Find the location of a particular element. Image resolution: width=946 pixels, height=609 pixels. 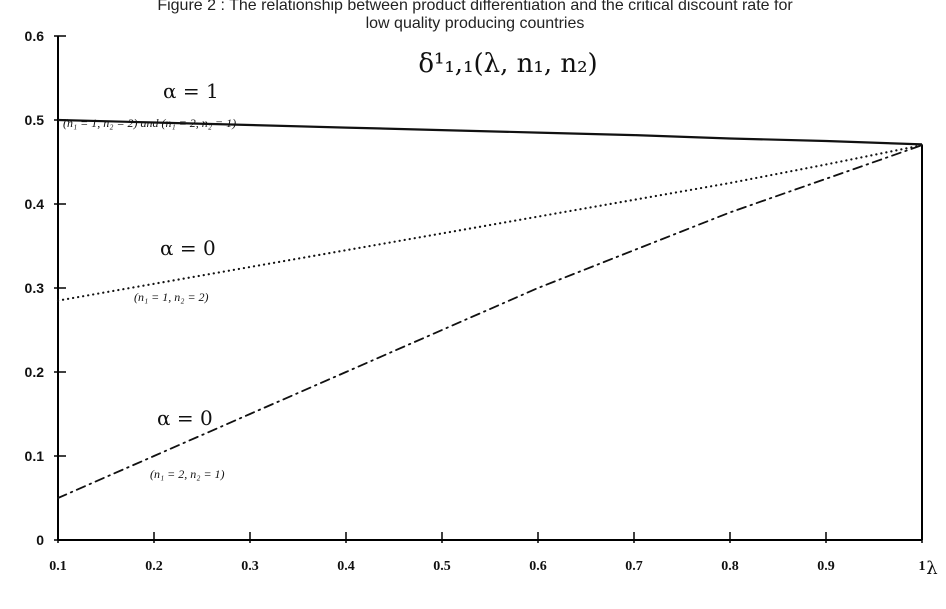

x-tick-label: 0.1 is located at coordinates (58, 566).